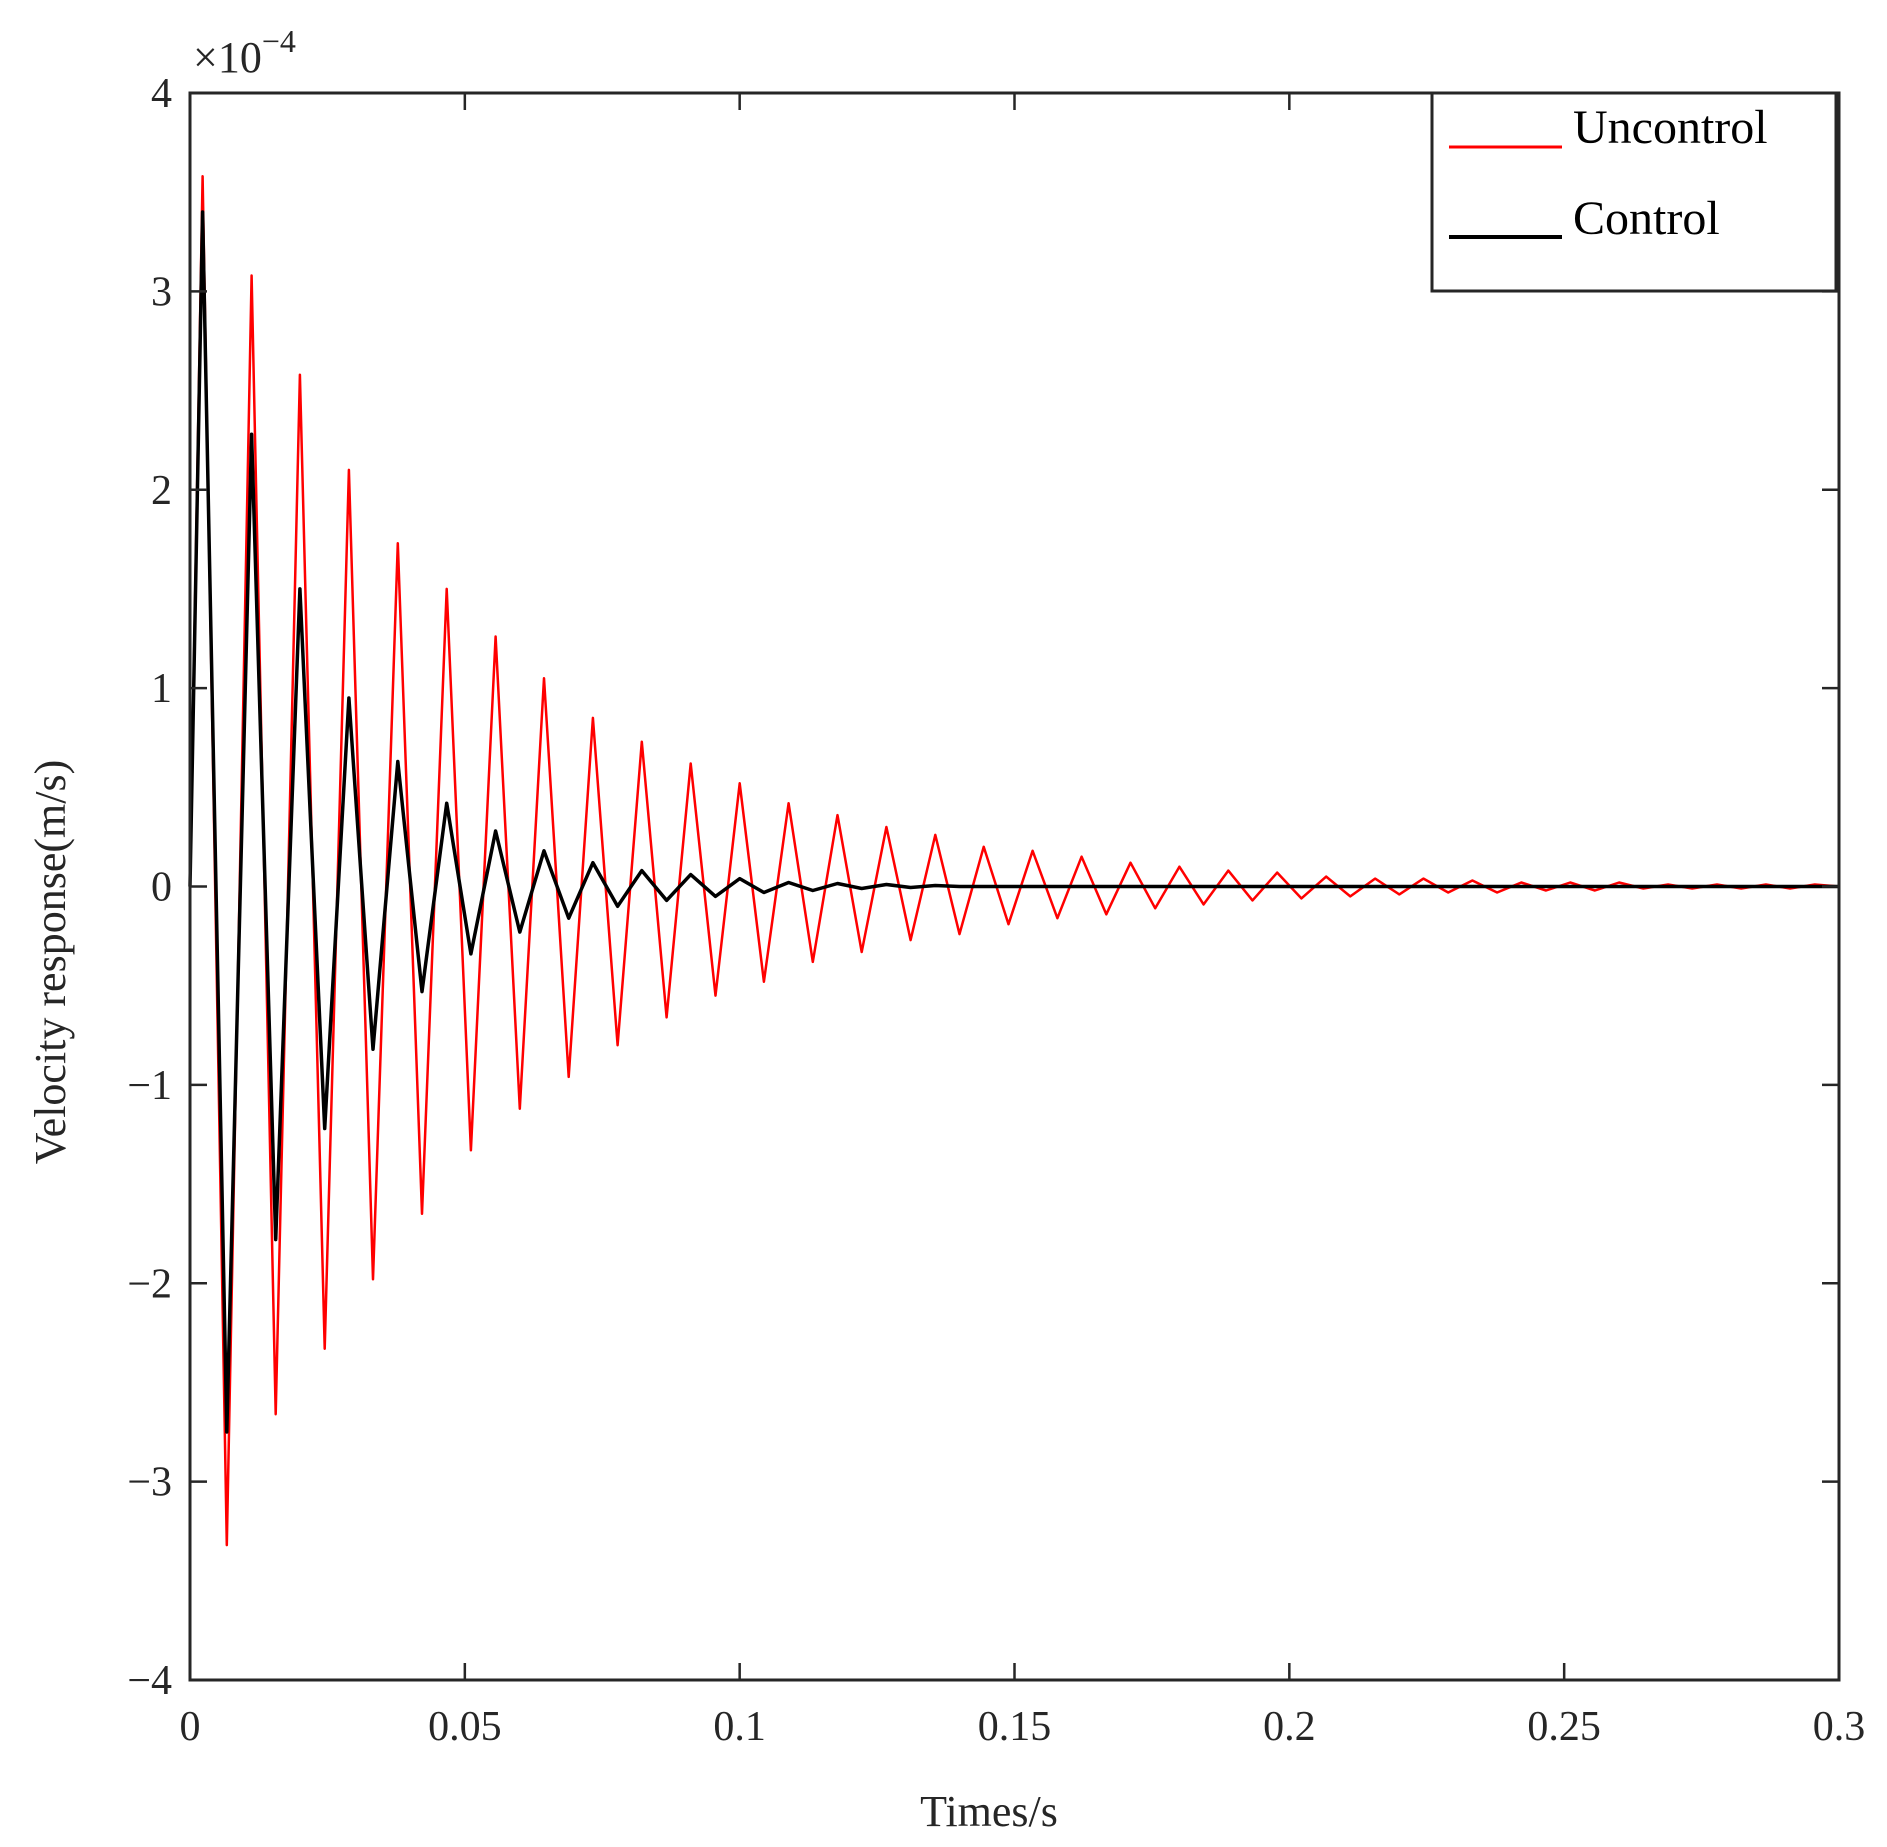  Describe the element at coordinates (1646, 218) in the screenshot. I see `legend-label-control: Control` at that location.